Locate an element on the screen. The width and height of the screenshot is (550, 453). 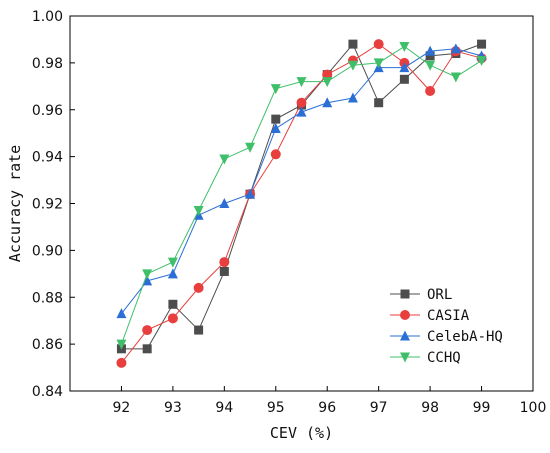
x-tick-label: 98 is located at coordinates (430, 408).